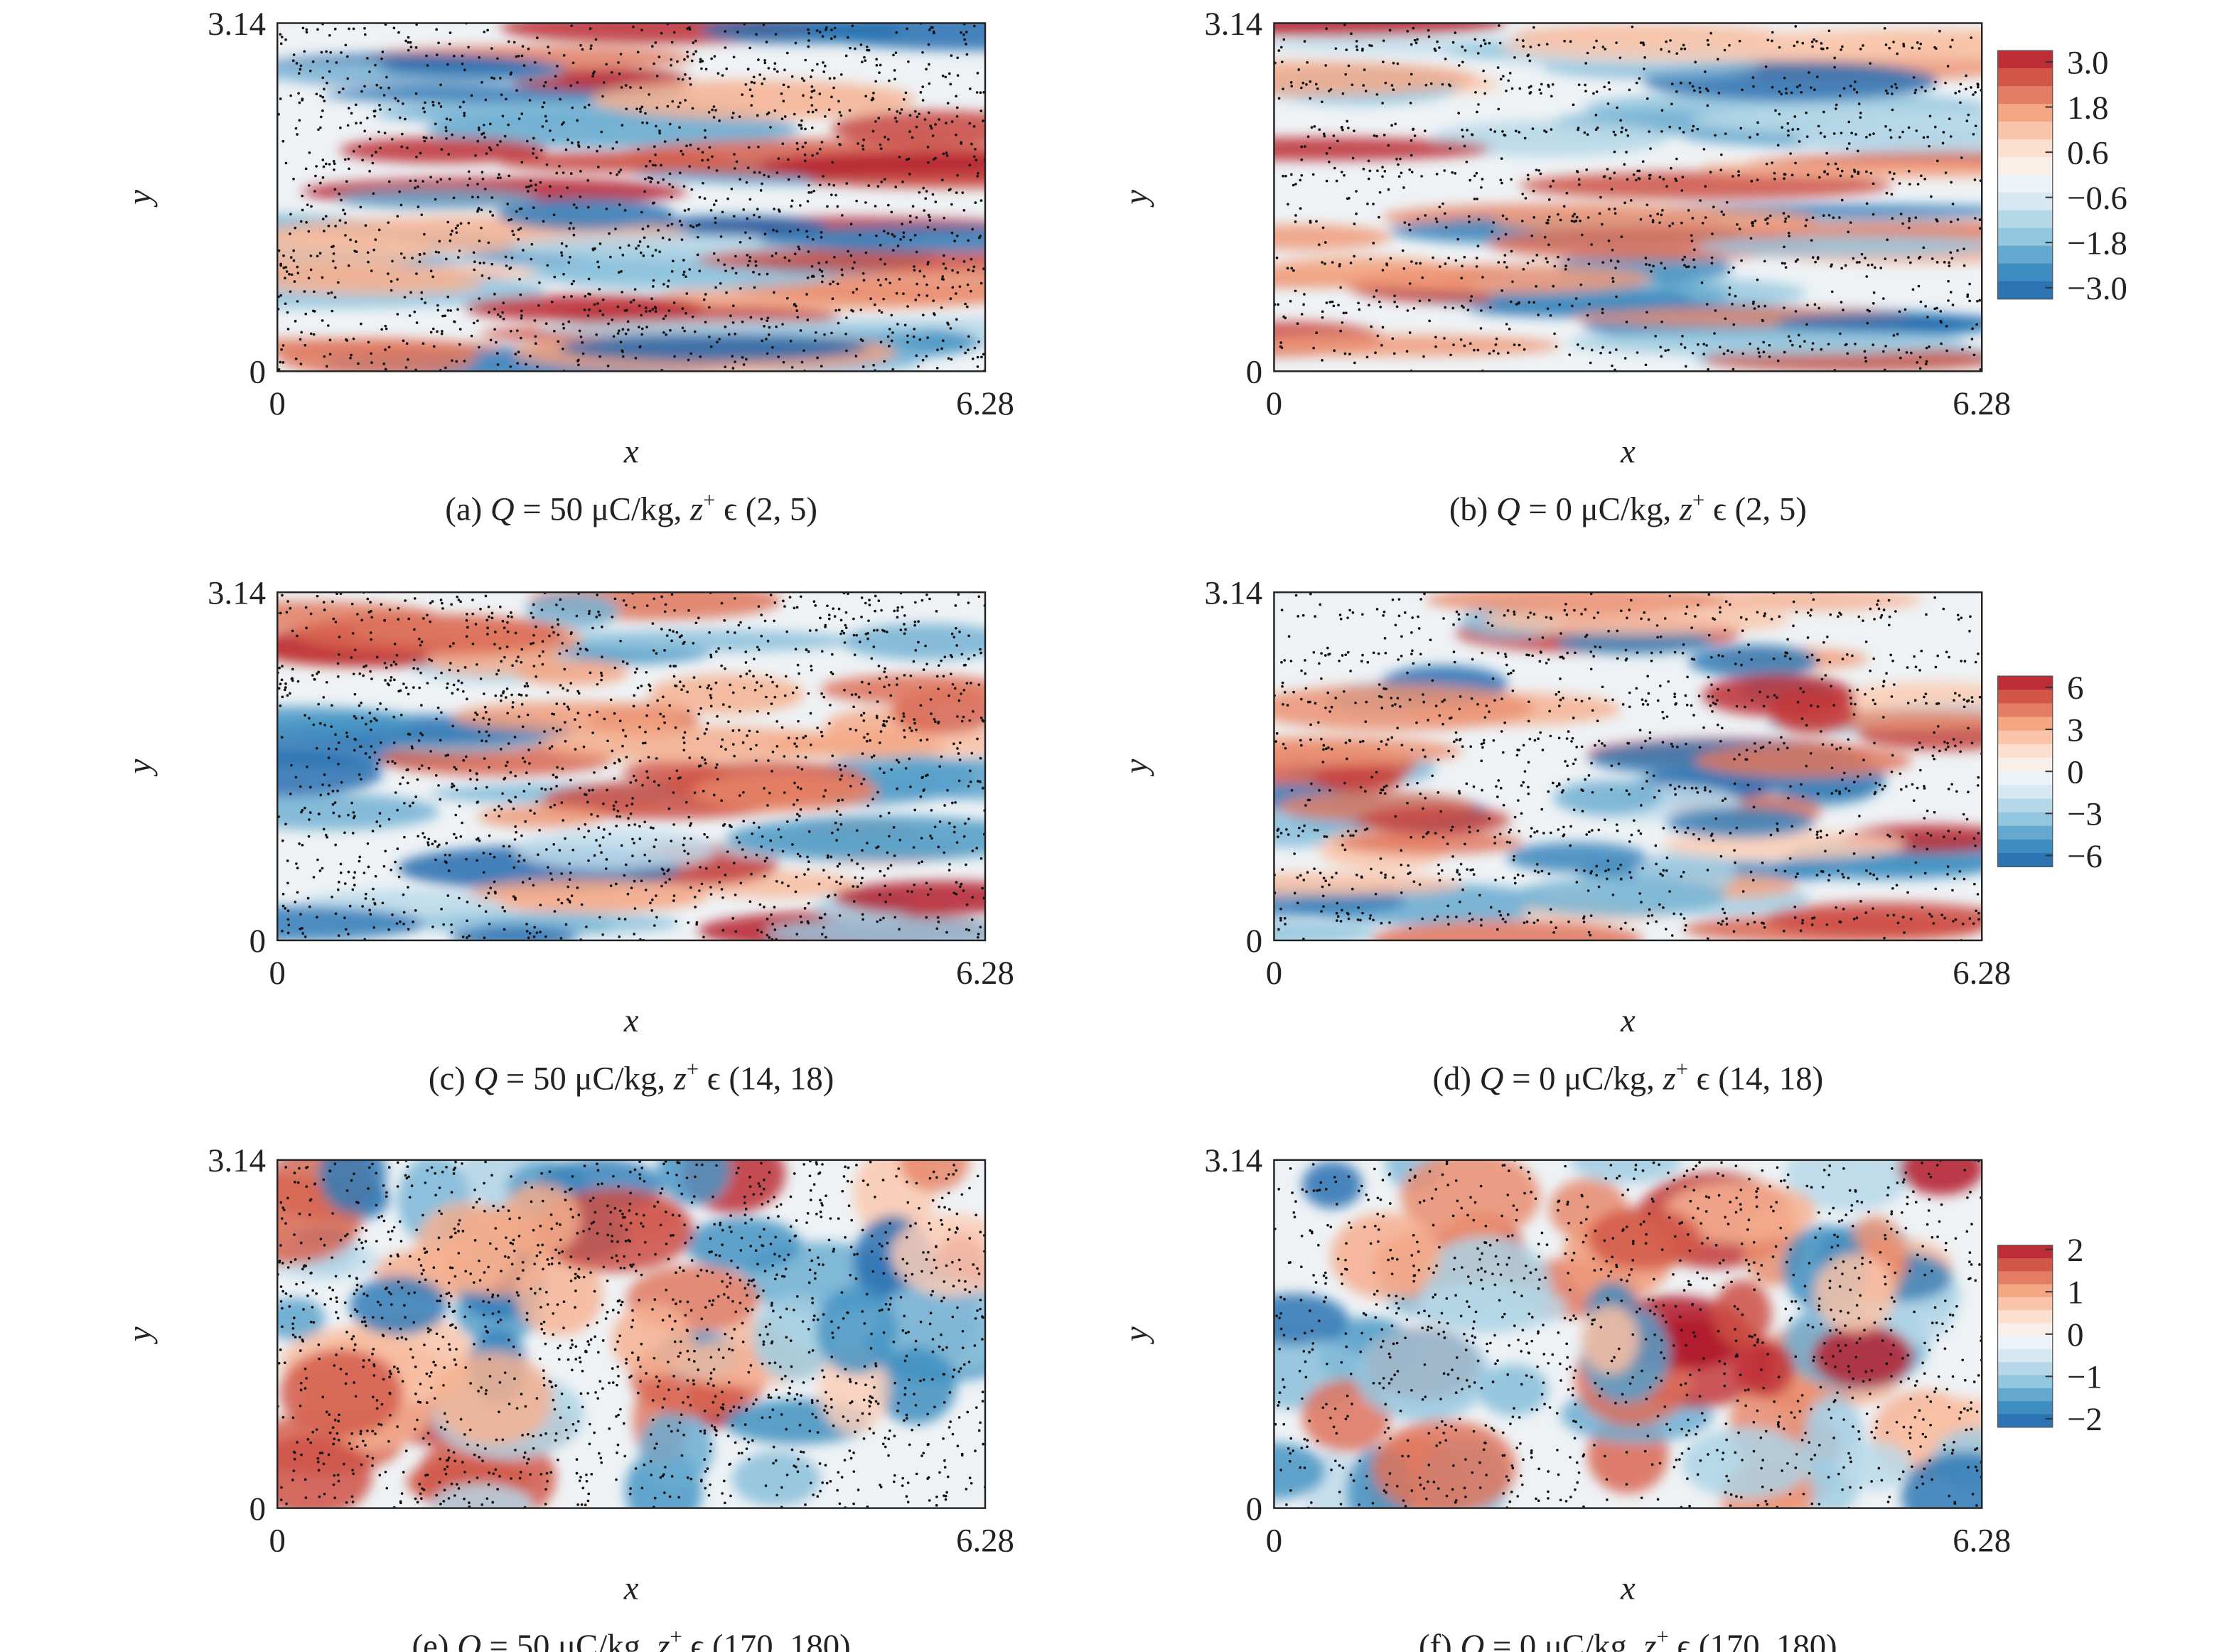 This screenshot has width=2239, height=1652. What do you see at coordinates (2075, 730) in the screenshot?
I see `colorbar-tick-label: 3` at bounding box center [2075, 730].